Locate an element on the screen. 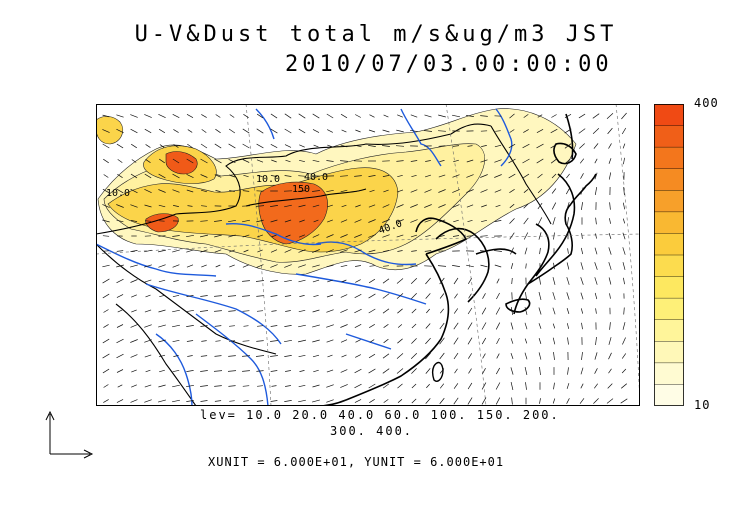 The width and height of the screenshot is (752, 532). taiwan-outline is located at coordinates (437, 371).